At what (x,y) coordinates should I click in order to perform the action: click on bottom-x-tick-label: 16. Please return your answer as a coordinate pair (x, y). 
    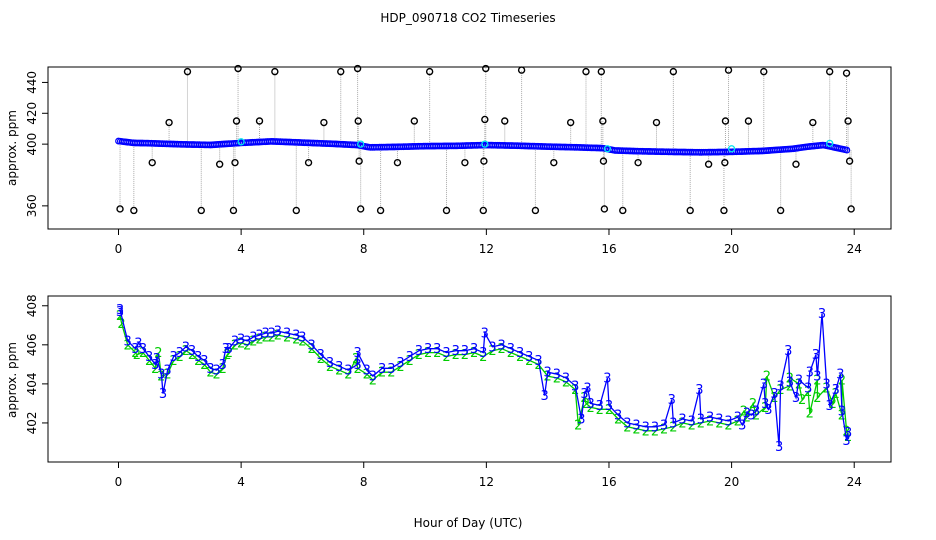
    Looking at the image, I should click on (608, 482).